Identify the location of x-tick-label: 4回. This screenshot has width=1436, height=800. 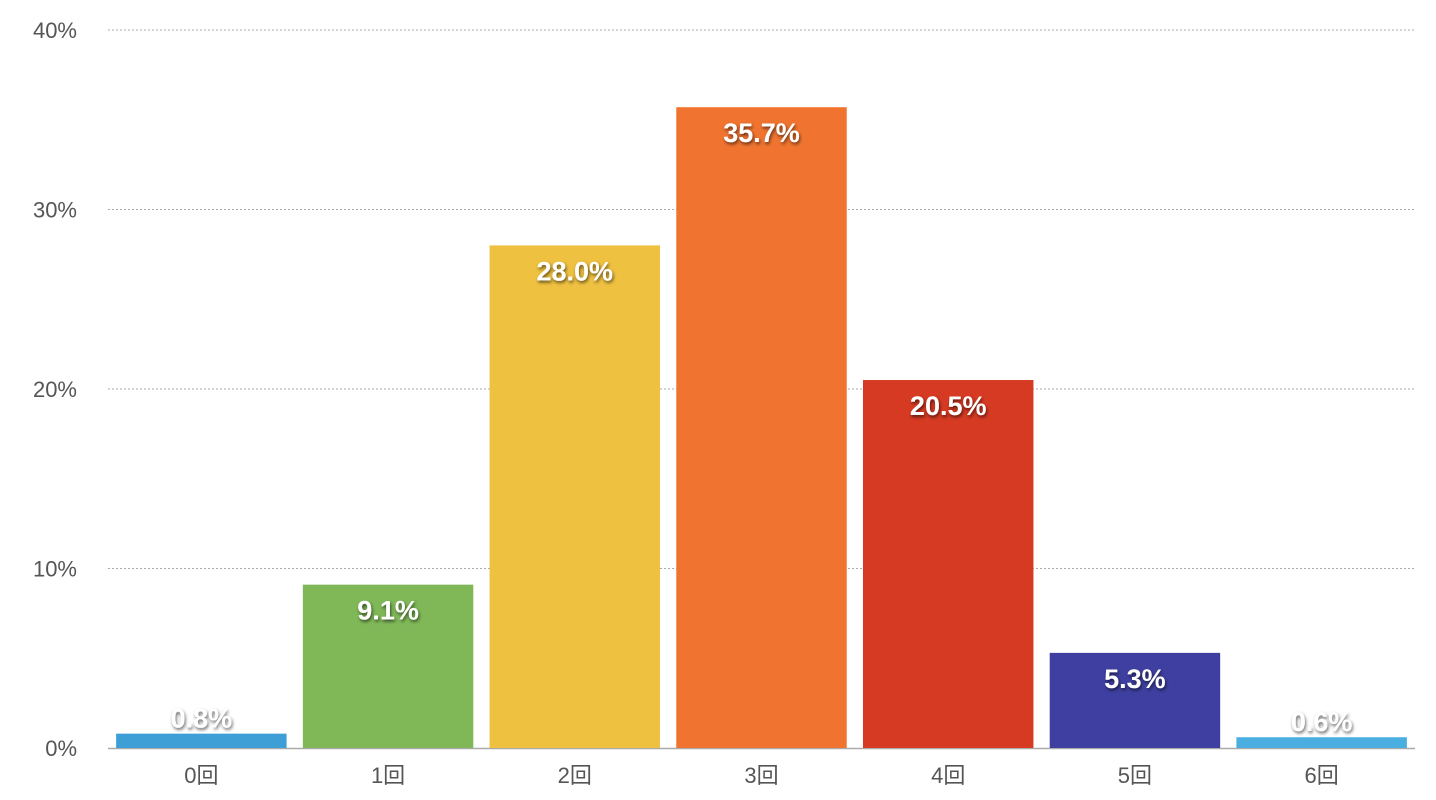
(948, 775).